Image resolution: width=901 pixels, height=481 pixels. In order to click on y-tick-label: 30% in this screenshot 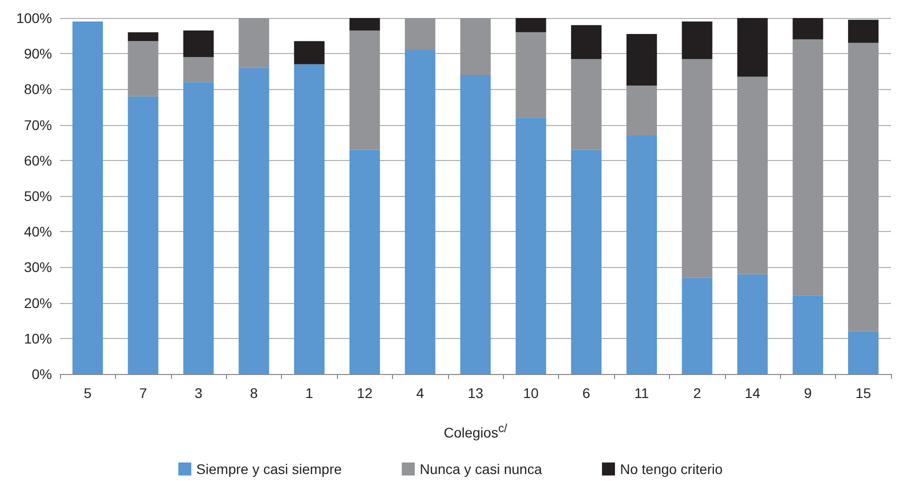, I will do `click(38, 267)`.